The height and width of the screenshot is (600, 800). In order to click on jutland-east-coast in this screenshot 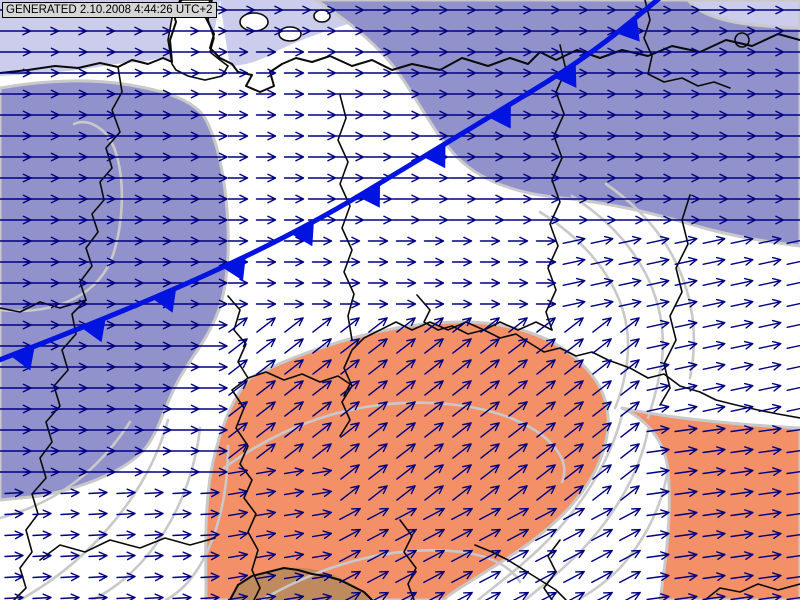, I will do `click(502, 46)`.